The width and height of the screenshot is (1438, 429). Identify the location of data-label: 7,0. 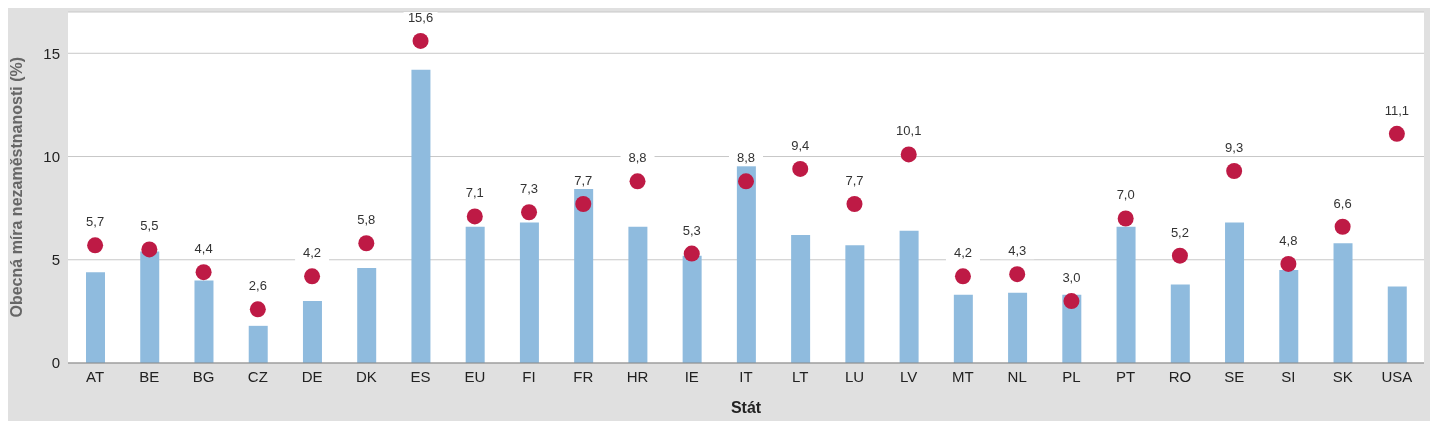
(1125, 195).